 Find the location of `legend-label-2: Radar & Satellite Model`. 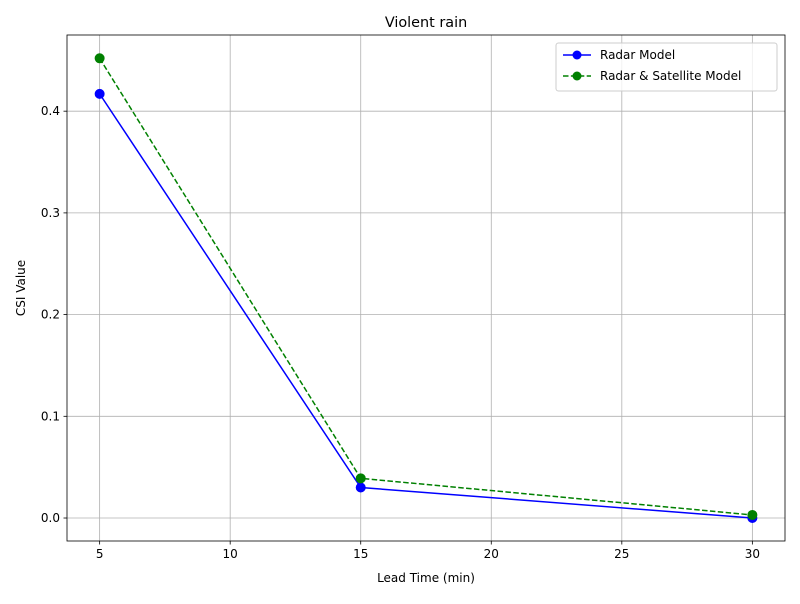

legend-label-2: Radar & Satellite Model is located at coordinates (670, 76).